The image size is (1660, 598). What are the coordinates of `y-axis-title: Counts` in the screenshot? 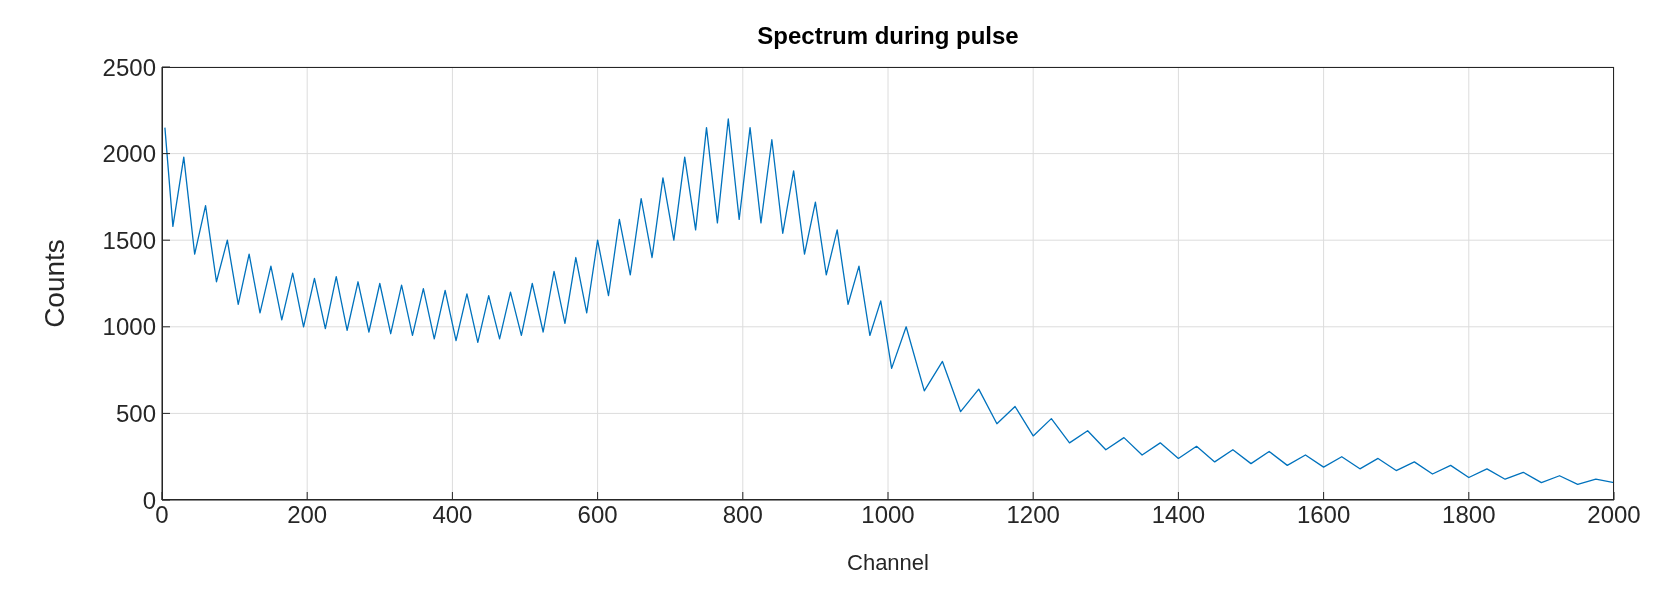 It's located at (54, 283).